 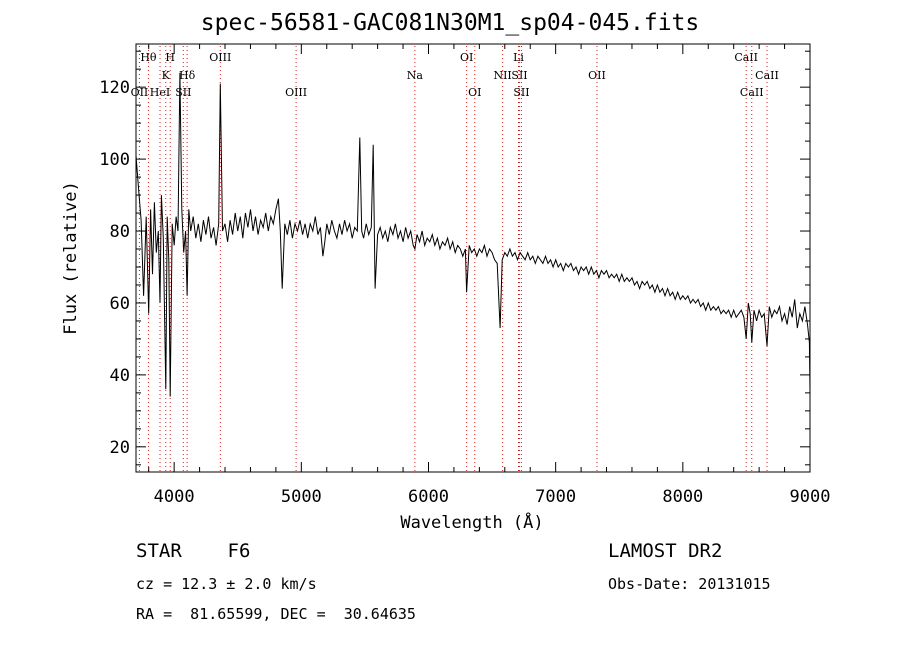 I want to click on y-axis-label: Flux (relative), so click(x=71, y=258).